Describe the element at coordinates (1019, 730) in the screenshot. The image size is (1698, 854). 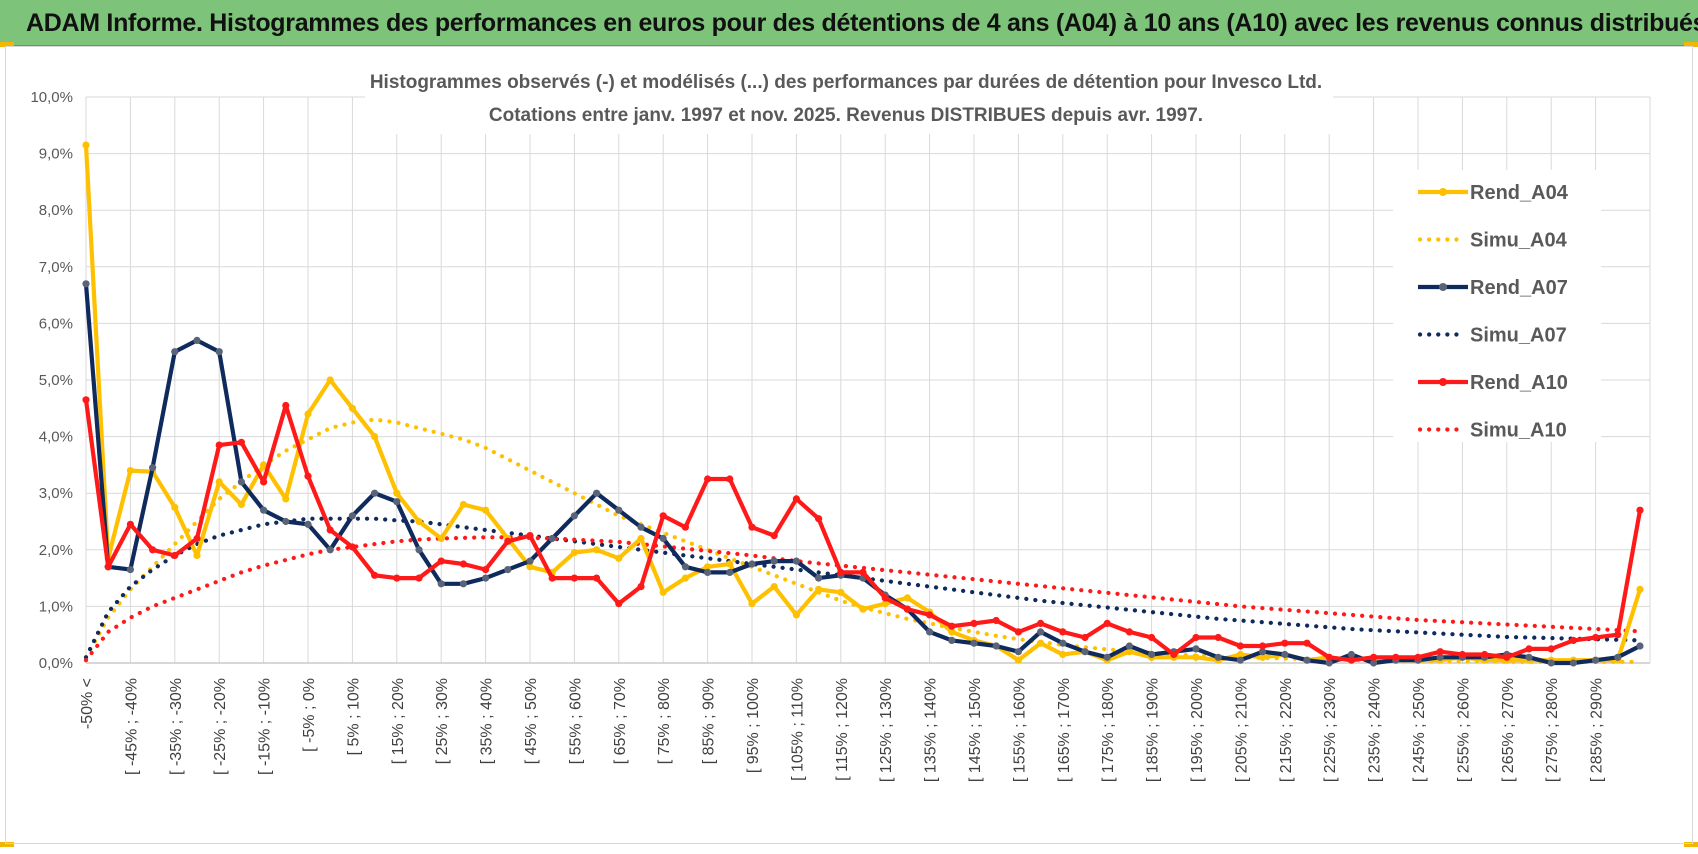
I see `x-tick-label: [ 155% ; 160%` at that location.